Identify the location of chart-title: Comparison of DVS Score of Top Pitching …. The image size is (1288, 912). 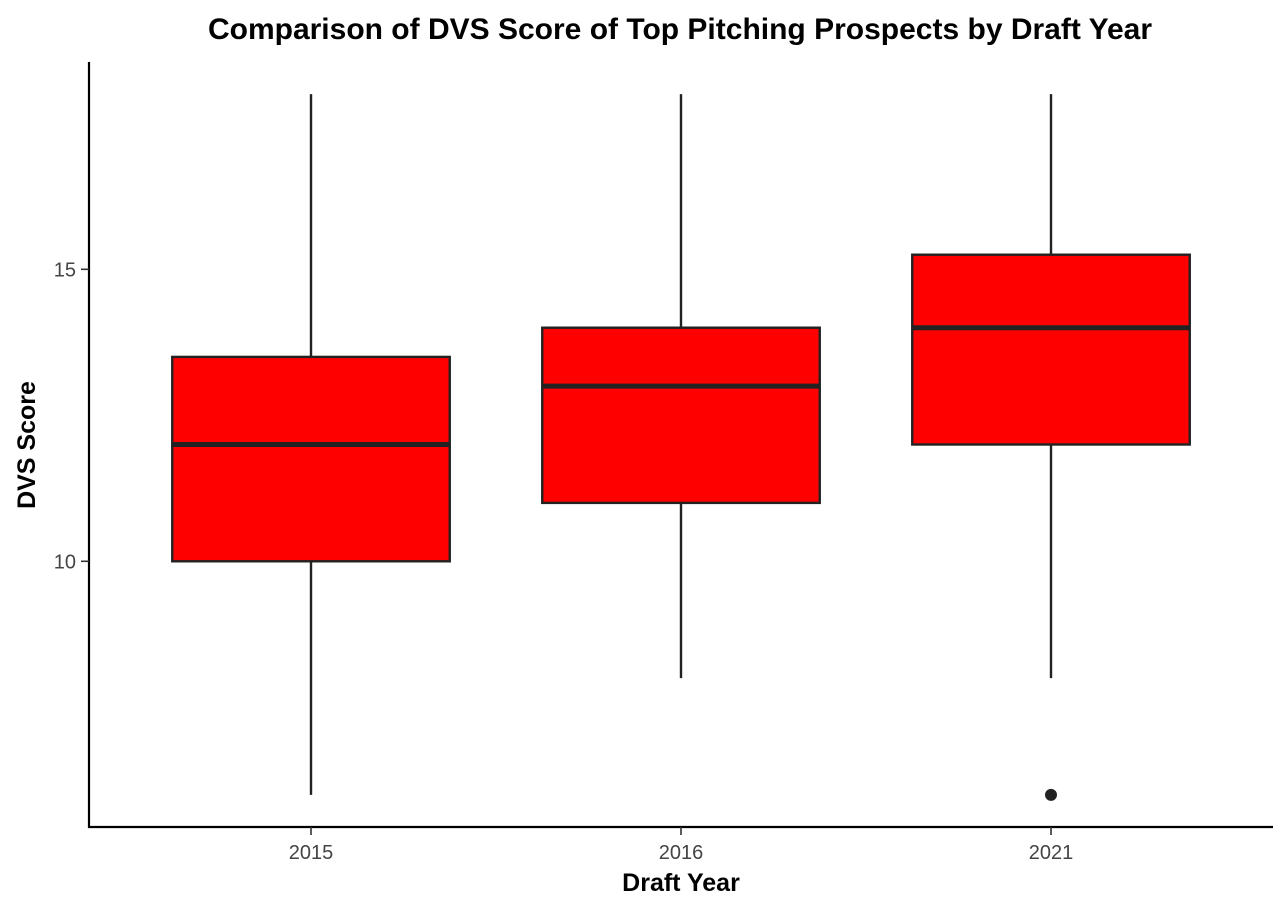
(680, 29).